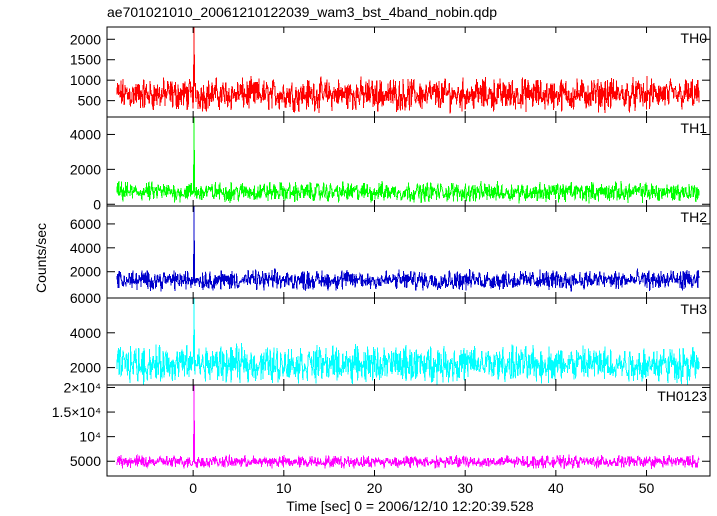 Image resolution: width=717 pixels, height=516 pixels. What do you see at coordinates (41, 258) in the screenshot?
I see `y-axis-label: Counts/sec` at bounding box center [41, 258].